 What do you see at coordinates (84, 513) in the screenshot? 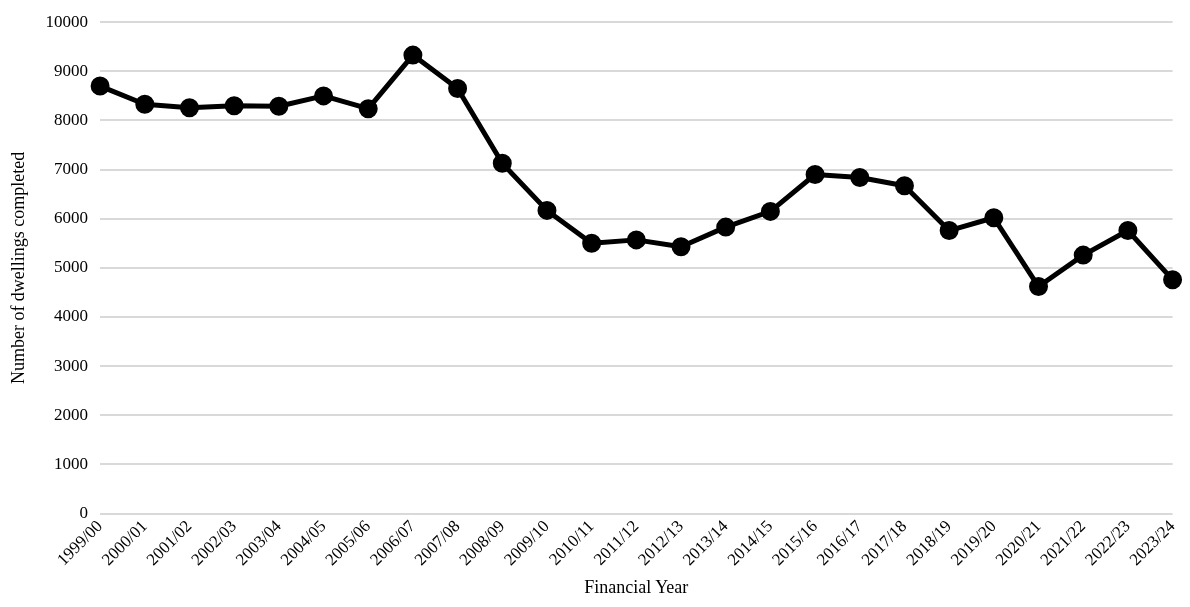
I see `y-tick-label: 0` at bounding box center [84, 513].